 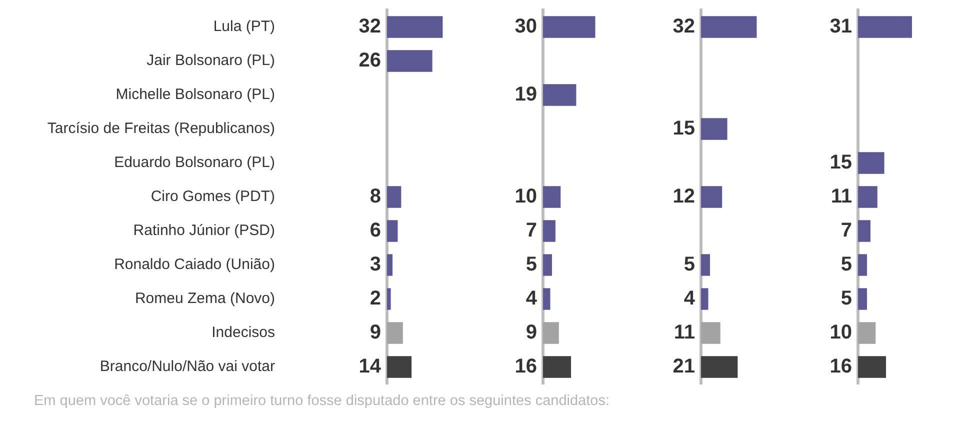 What do you see at coordinates (204, 299) in the screenshot?
I see `y-tick-label: Romeu Zema (Novo)` at bounding box center [204, 299].